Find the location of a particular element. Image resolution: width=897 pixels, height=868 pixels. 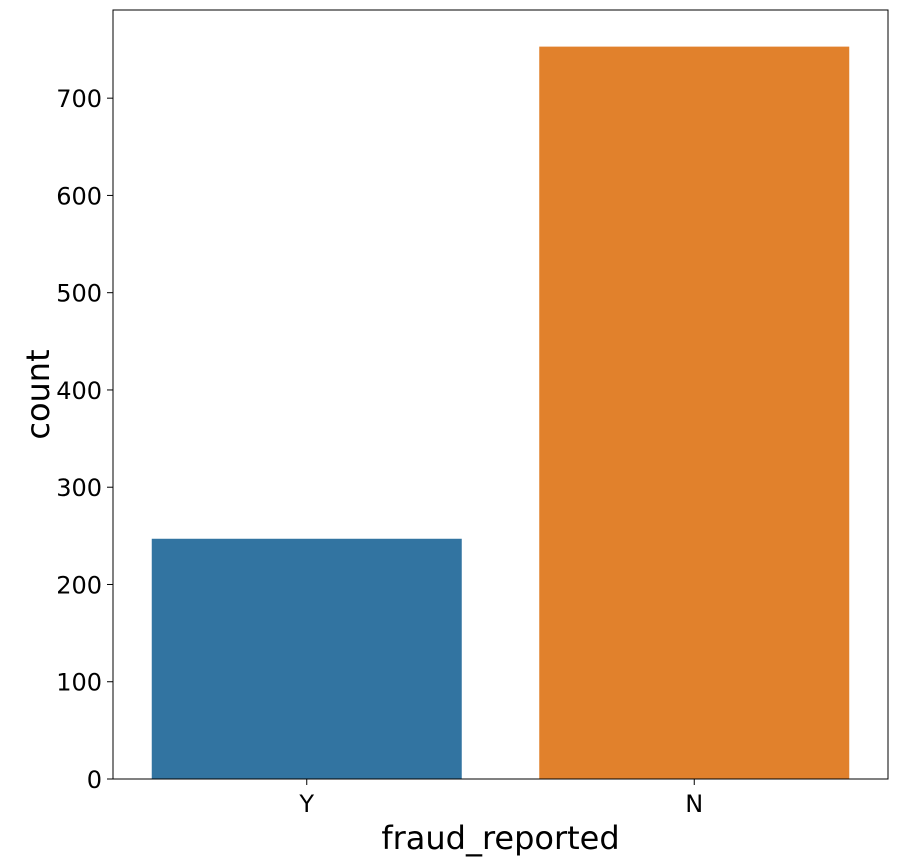

y-tick-label: 700 is located at coordinates (79, 99).